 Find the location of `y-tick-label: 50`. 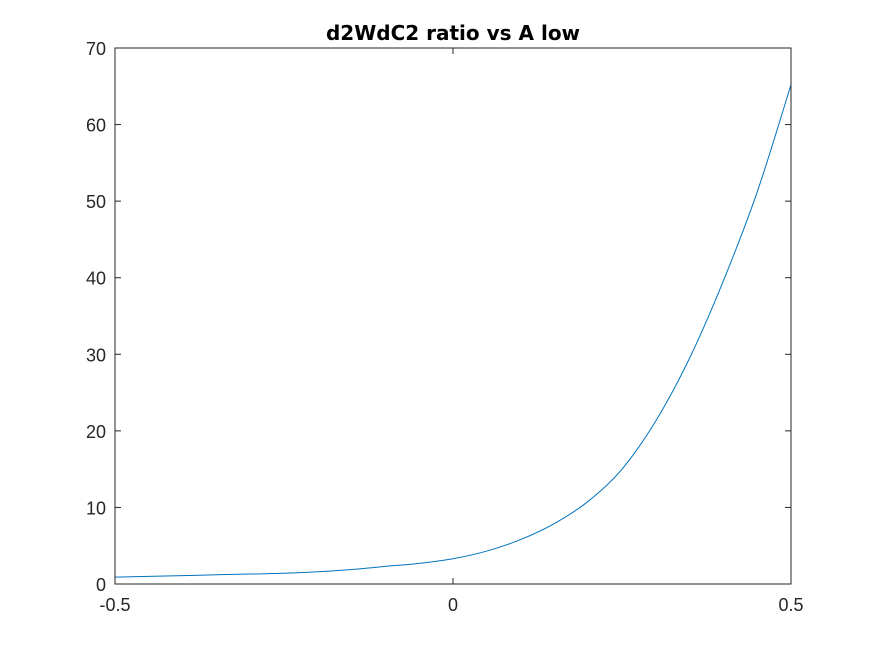

y-tick-label: 50 is located at coordinates (96, 202).